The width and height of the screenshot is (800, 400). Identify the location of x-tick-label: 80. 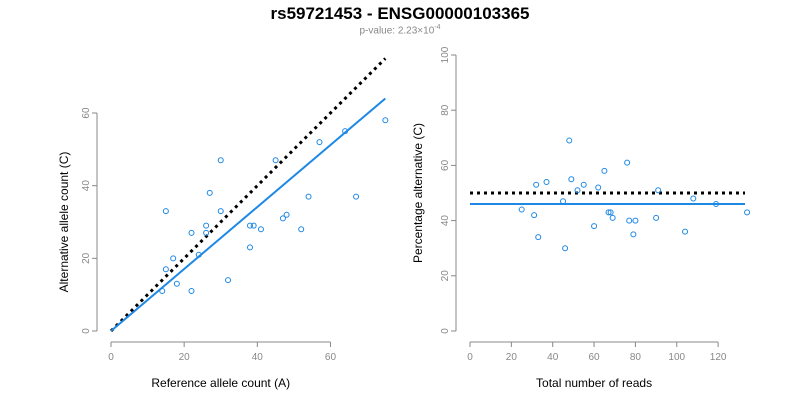
(636, 357).